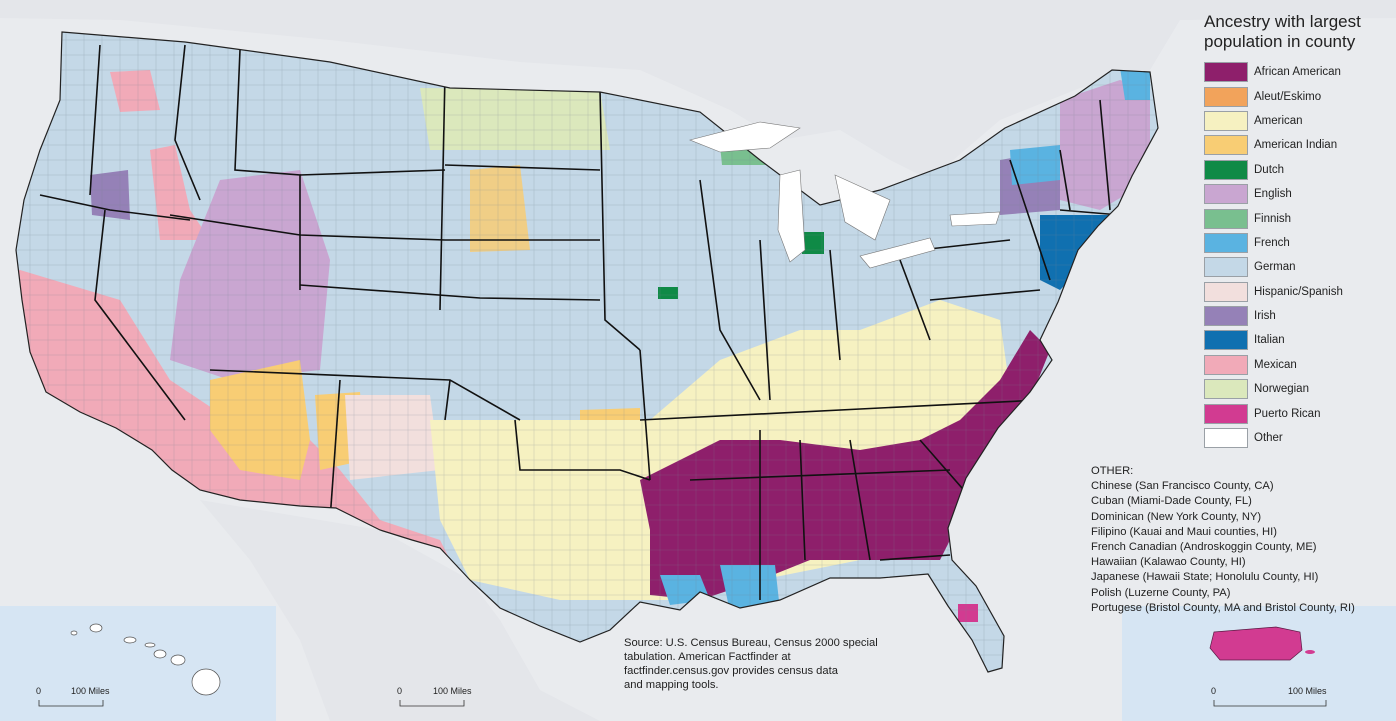  Describe the element at coordinates (452, 691) in the screenshot. I see `alaska-scale-label: 100 Miles` at that location.